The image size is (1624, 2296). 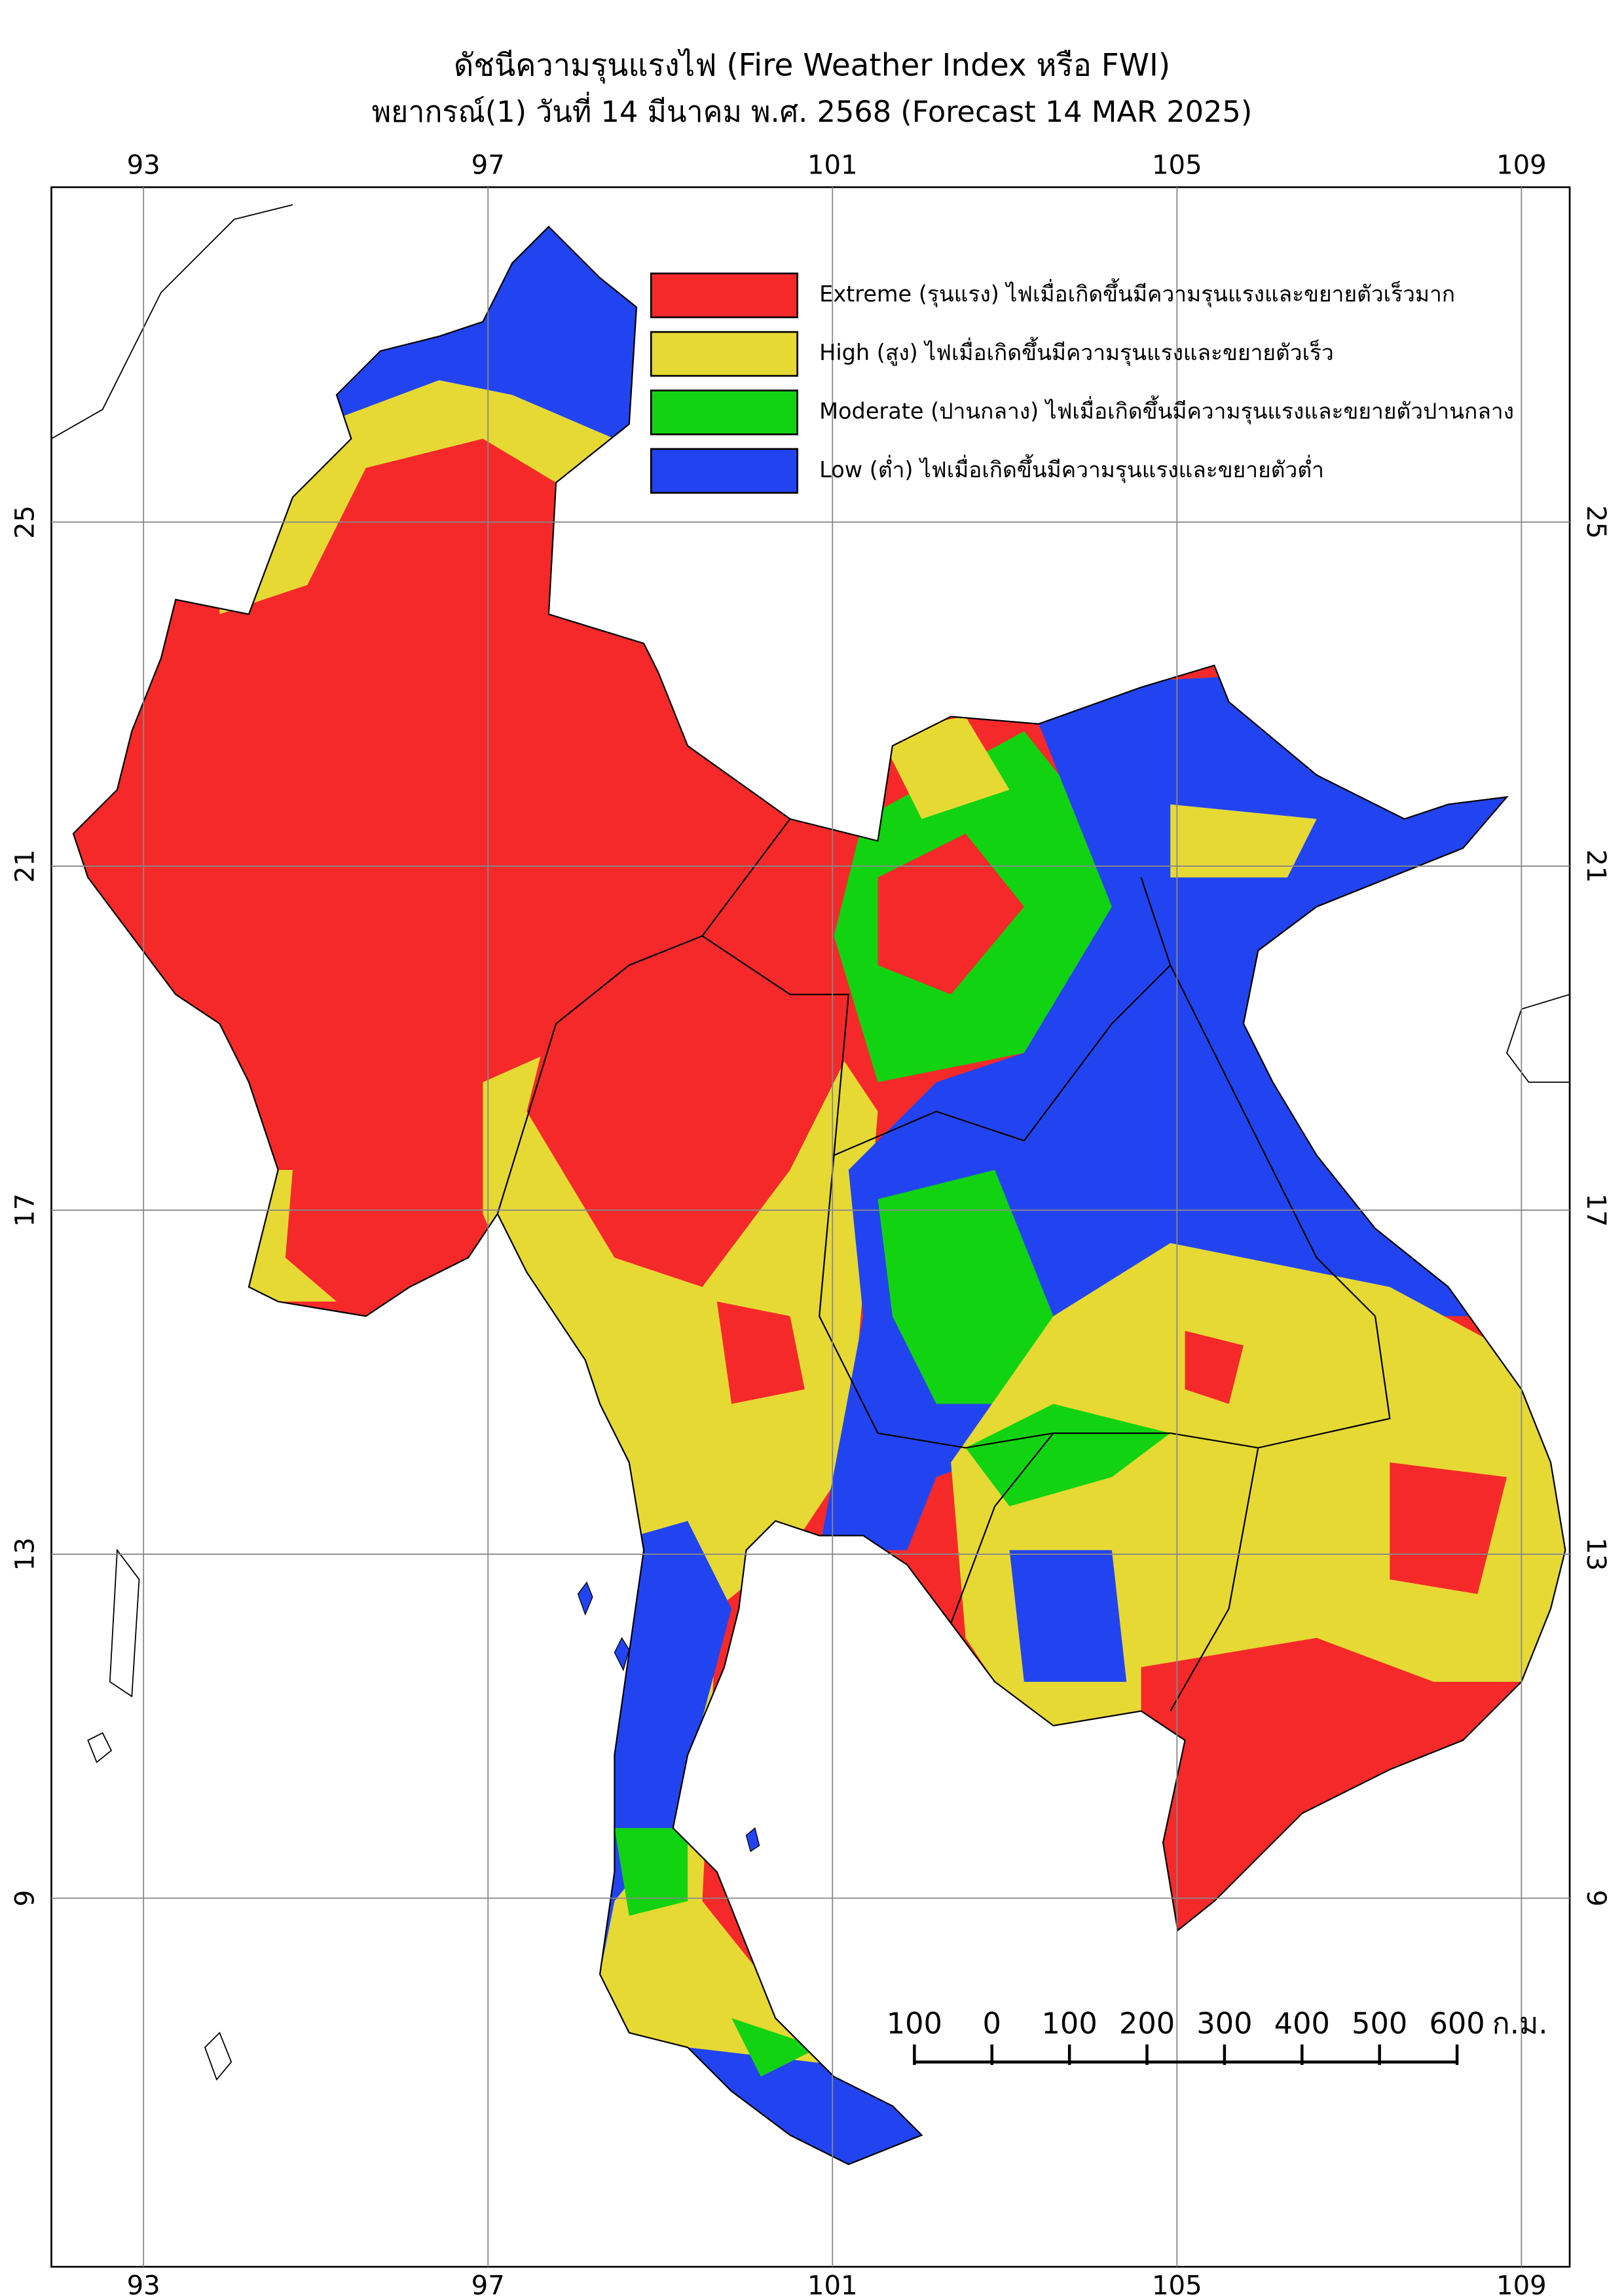 What do you see at coordinates (488, 166) in the screenshot?
I see `lon-label-top: 97` at bounding box center [488, 166].